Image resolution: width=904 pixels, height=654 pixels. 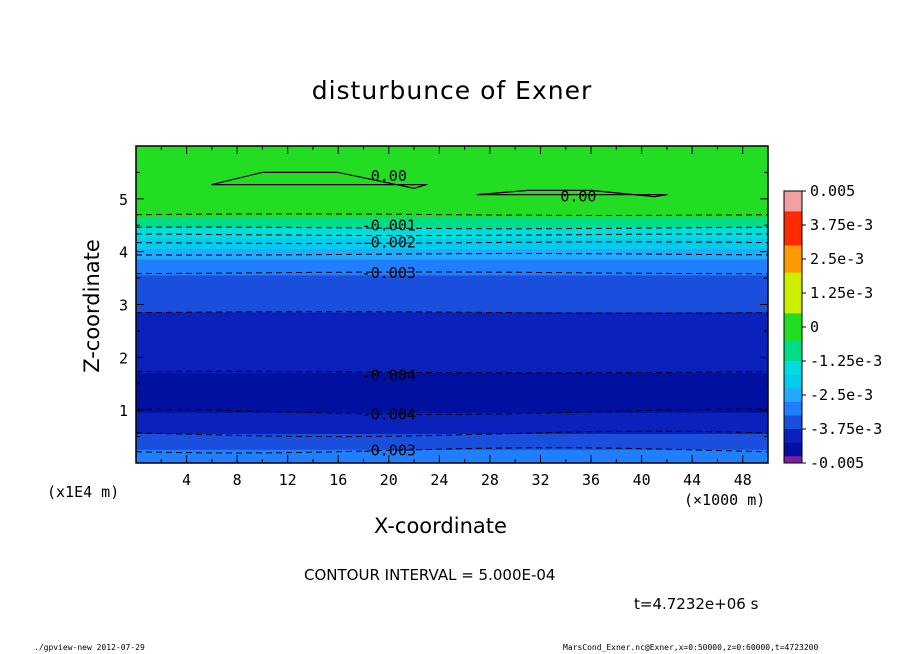 I want to click on contour-label: -0.003, so click(x=389, y=273).